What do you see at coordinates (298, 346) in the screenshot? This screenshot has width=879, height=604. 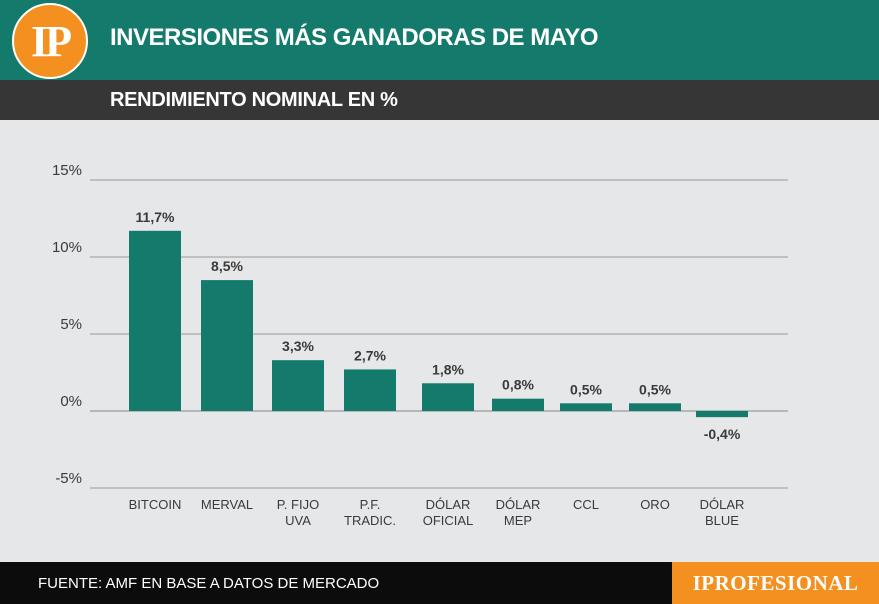 I see `data-label: 3,3%` at bounding box center [298, 346].